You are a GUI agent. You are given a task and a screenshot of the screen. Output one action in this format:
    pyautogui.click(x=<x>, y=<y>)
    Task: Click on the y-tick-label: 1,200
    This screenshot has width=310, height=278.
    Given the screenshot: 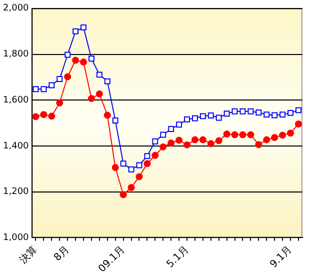 What is the action you would take?
    pyautogui.click(x=16, y=192)
    